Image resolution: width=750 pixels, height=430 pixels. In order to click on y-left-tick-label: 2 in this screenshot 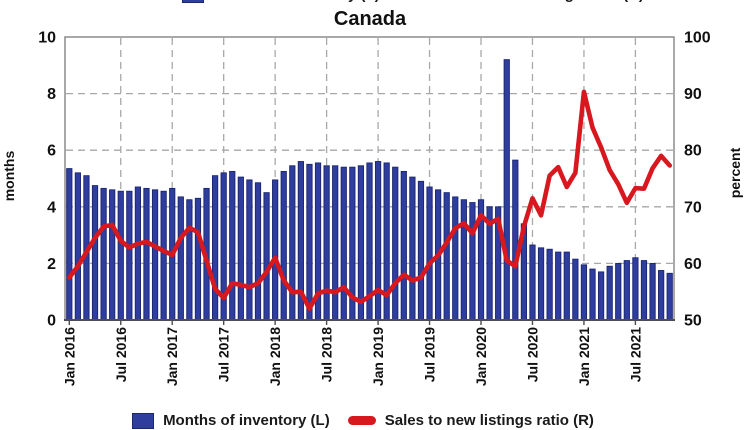, I will do `click(51, 264)`.